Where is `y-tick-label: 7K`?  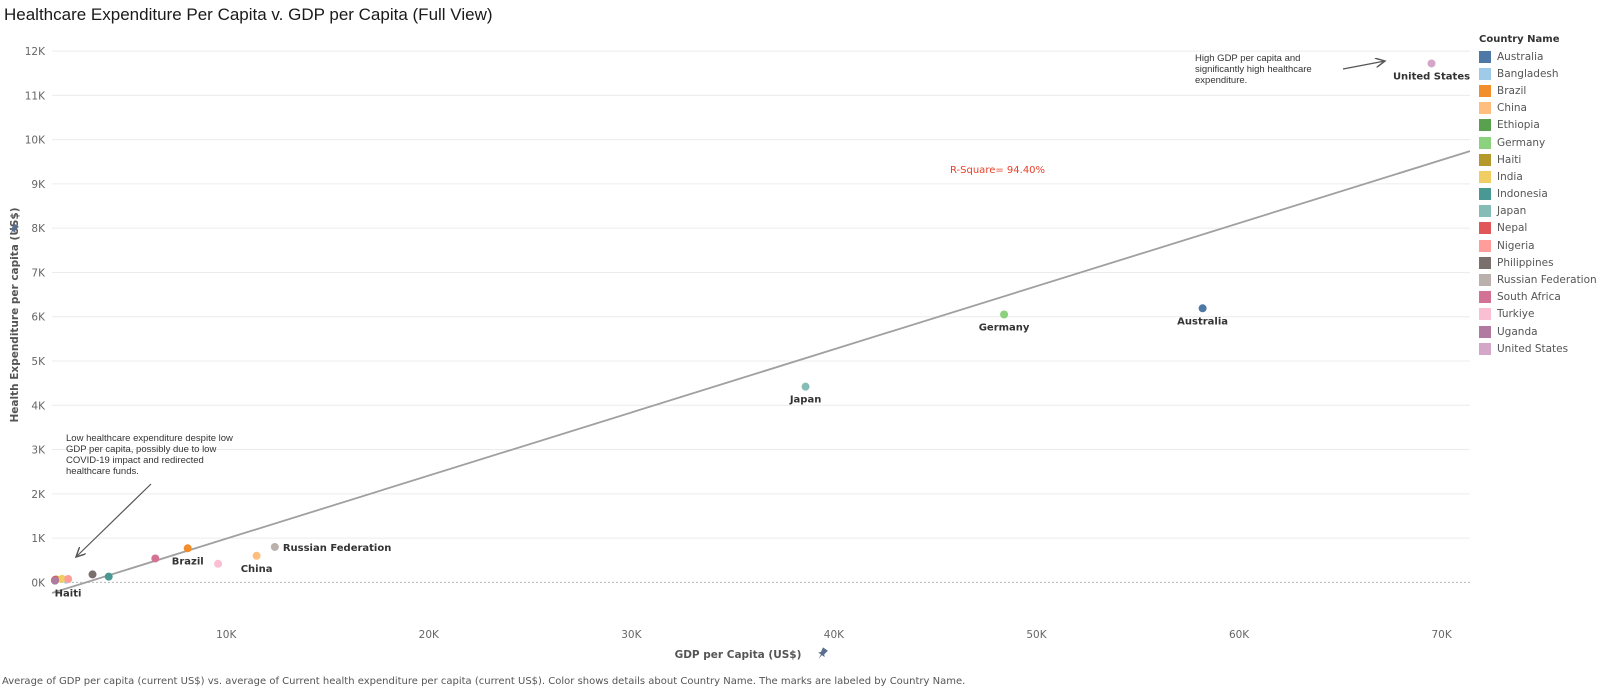
y-tick-label: 7K is located at coordinates (38, 273).